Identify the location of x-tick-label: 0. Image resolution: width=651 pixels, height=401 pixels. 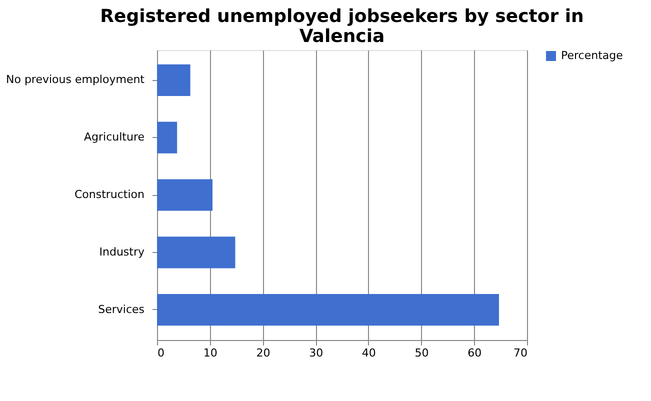
(161, 353).